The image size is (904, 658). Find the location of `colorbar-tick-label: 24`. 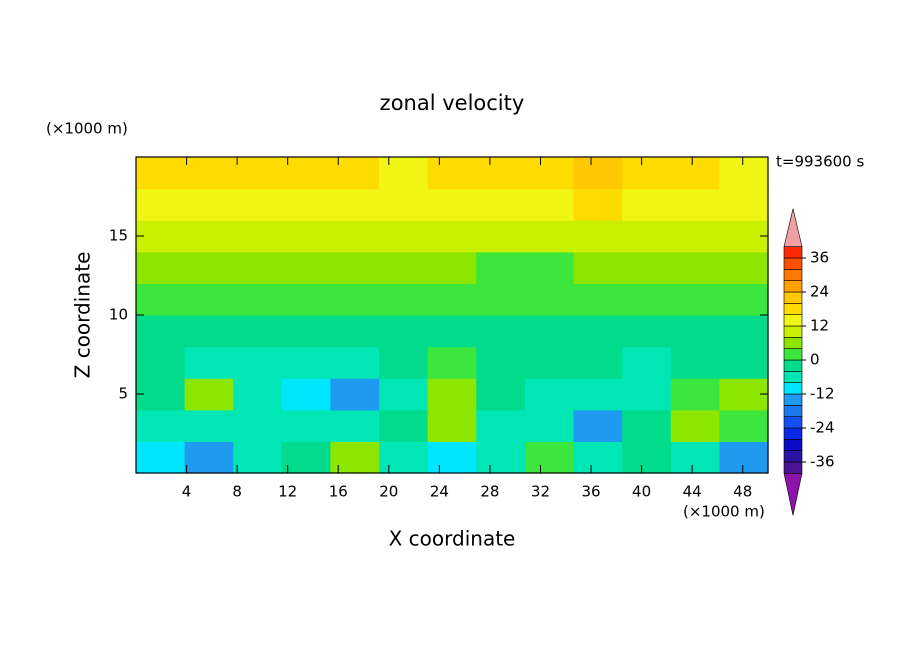

colorbar-tick-label: 24 is located at coordinates (819, 292).